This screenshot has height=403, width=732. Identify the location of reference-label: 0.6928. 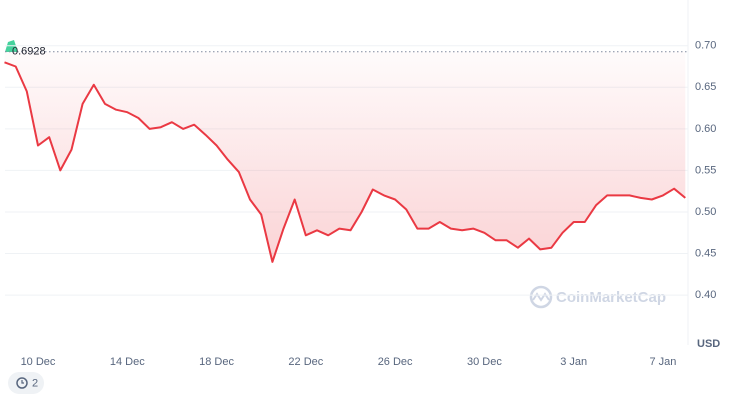
(29, 52).